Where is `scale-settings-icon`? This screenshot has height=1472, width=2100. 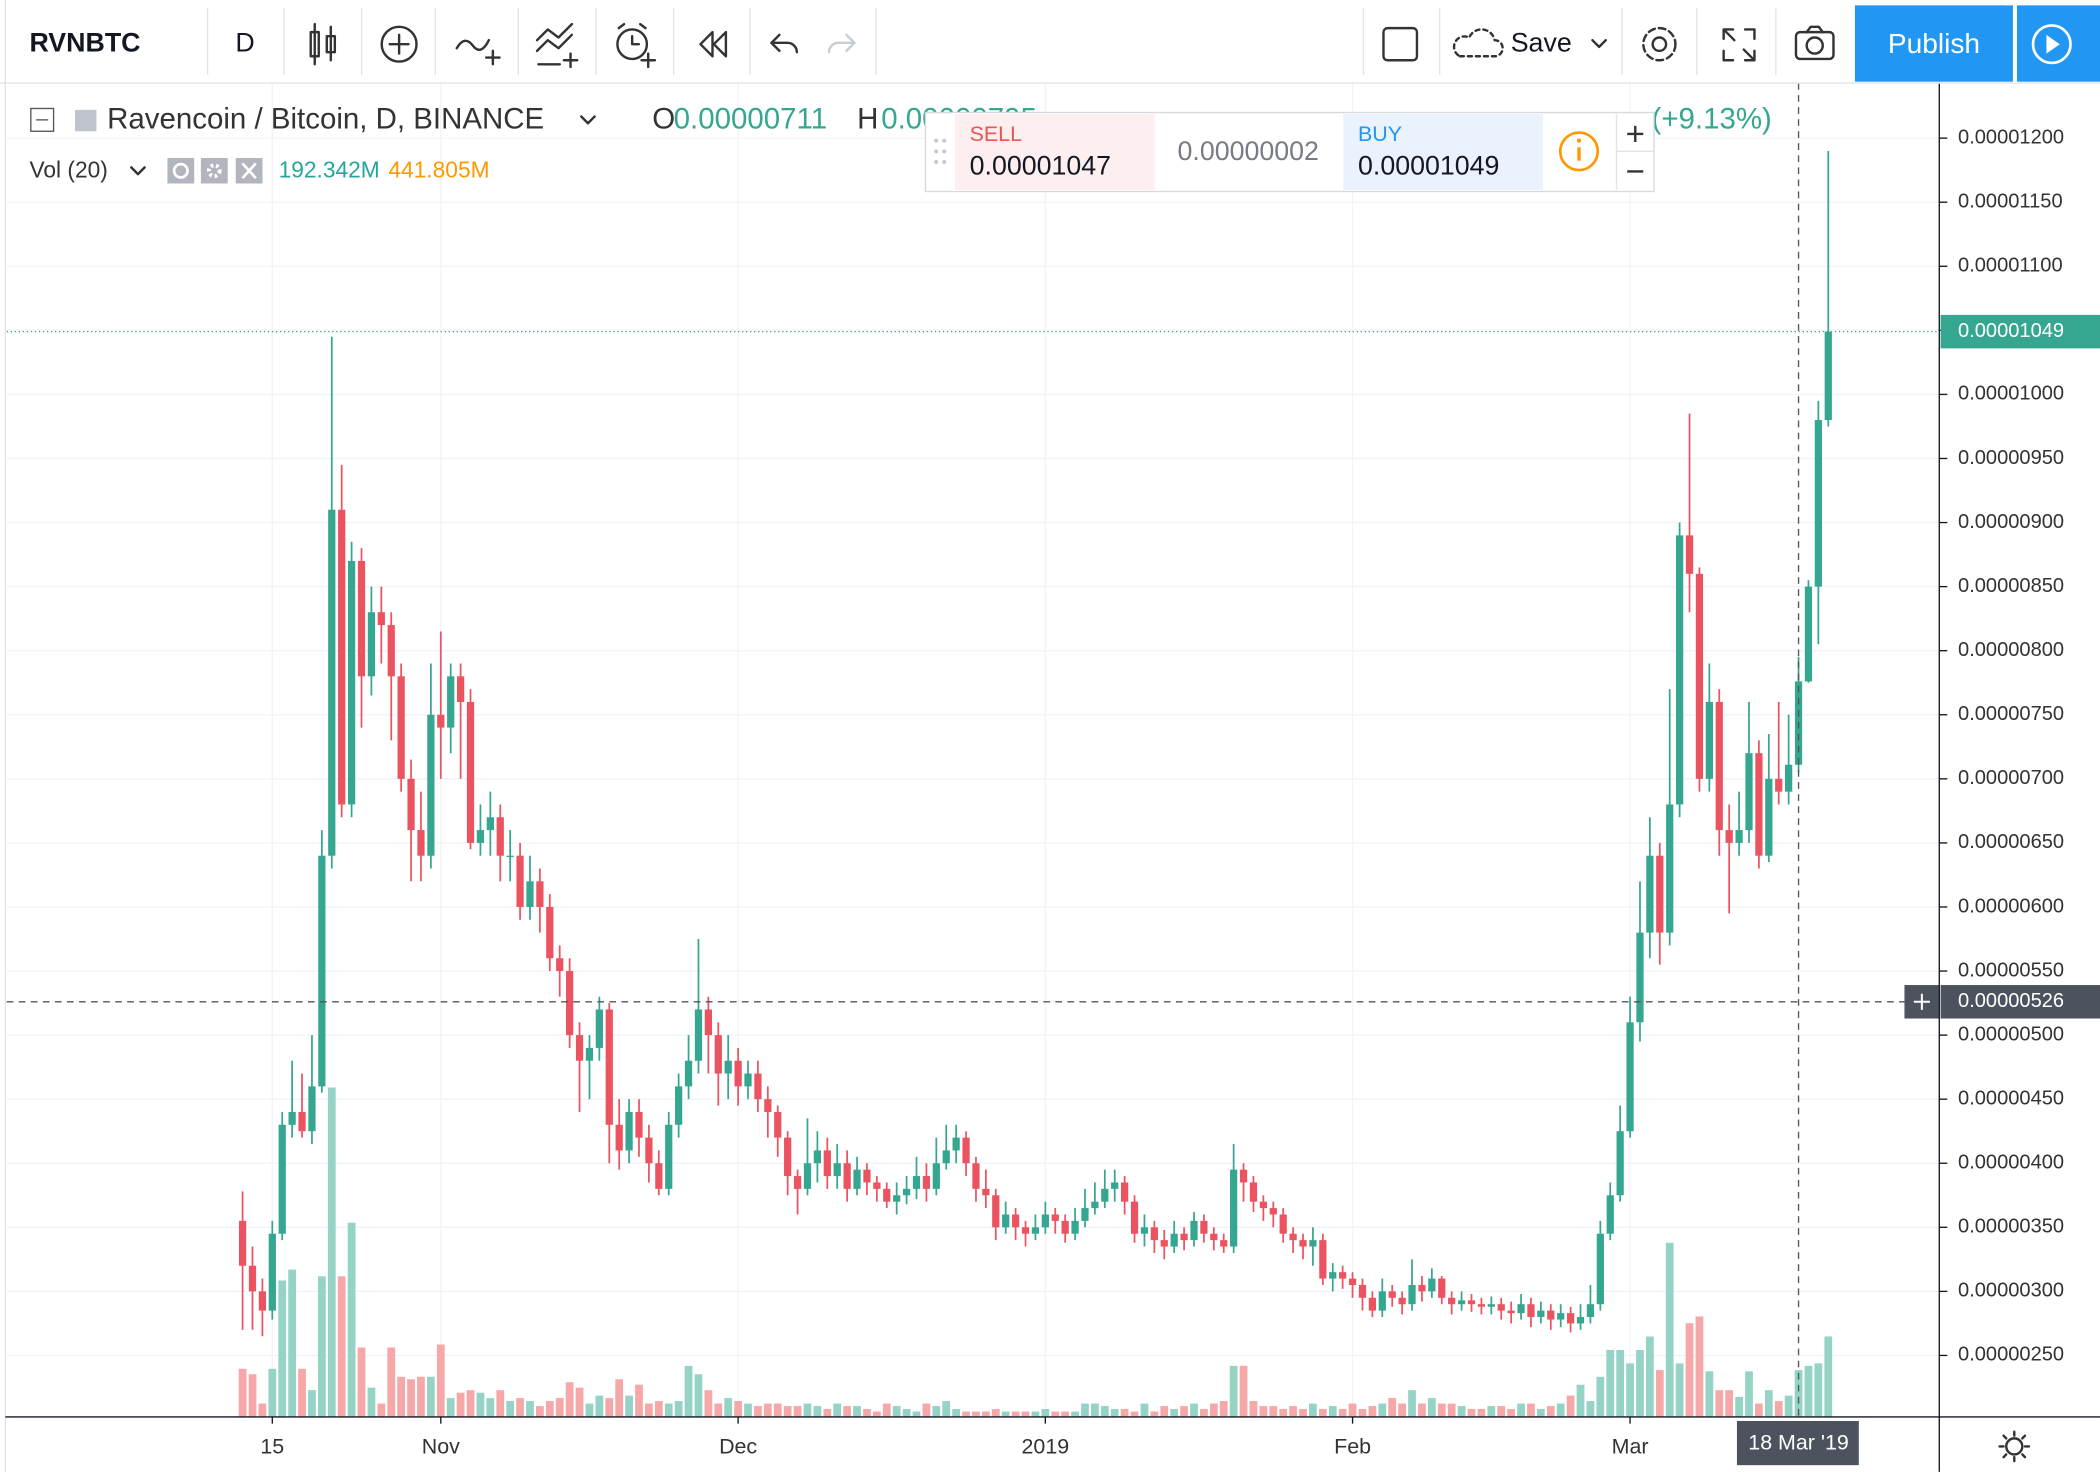 scale-settings-icon is located at coordinates (2014, 1446).